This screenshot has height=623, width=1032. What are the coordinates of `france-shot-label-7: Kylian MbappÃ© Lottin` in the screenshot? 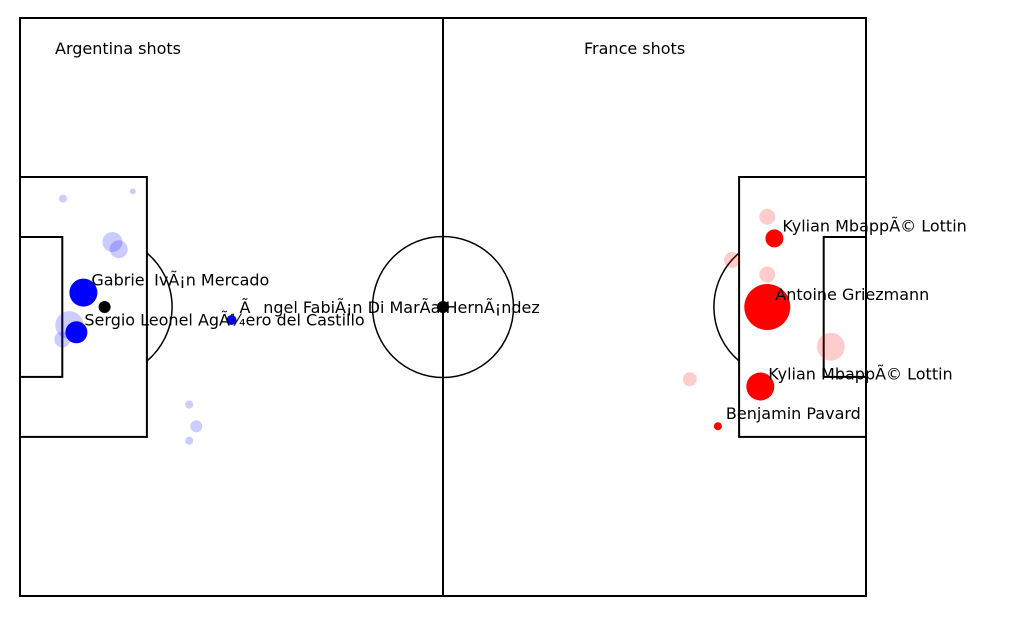 It's located at (860, 374).